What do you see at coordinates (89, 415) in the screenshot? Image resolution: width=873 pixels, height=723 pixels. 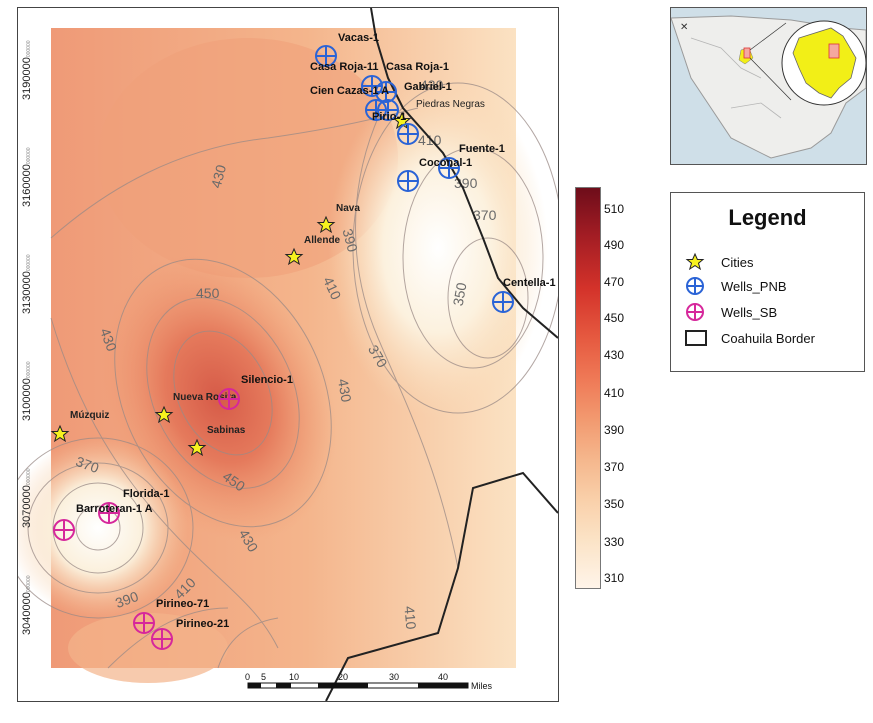 I see `city-label: Múzquiz` at bounding box center [89, 415].